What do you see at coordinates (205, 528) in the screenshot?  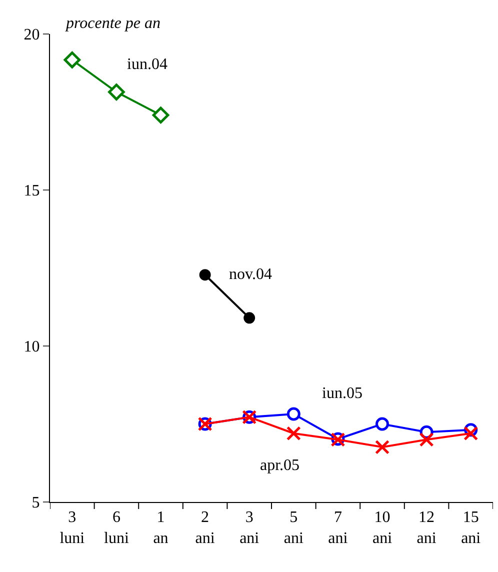 I see `x-tick-label: 2 ani` at bounding box center [205, 528].